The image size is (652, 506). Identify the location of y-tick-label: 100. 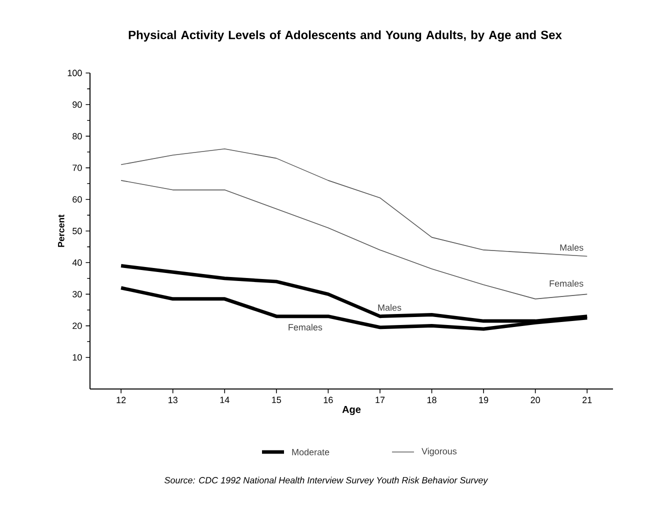
(75, 73).